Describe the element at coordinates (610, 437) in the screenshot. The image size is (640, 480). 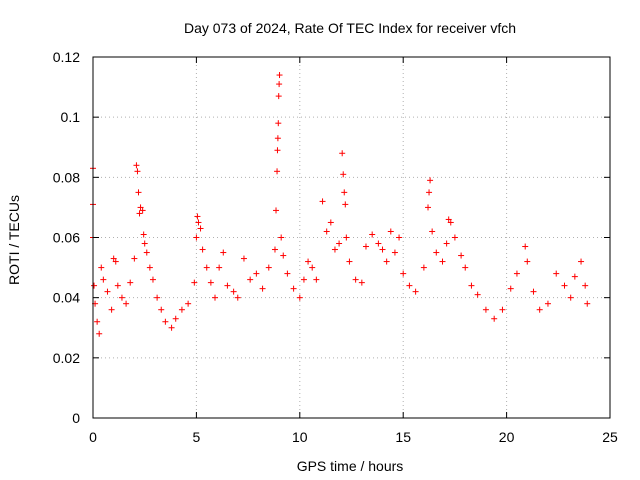
I see `x-tick-label: 25` at that location.